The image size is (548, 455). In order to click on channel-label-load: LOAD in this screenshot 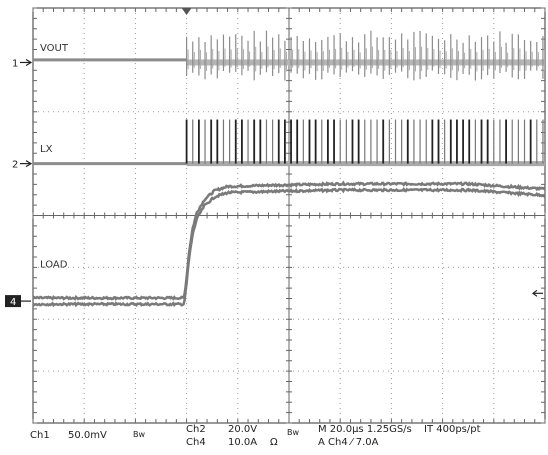, I will do `click(54, 264)`.